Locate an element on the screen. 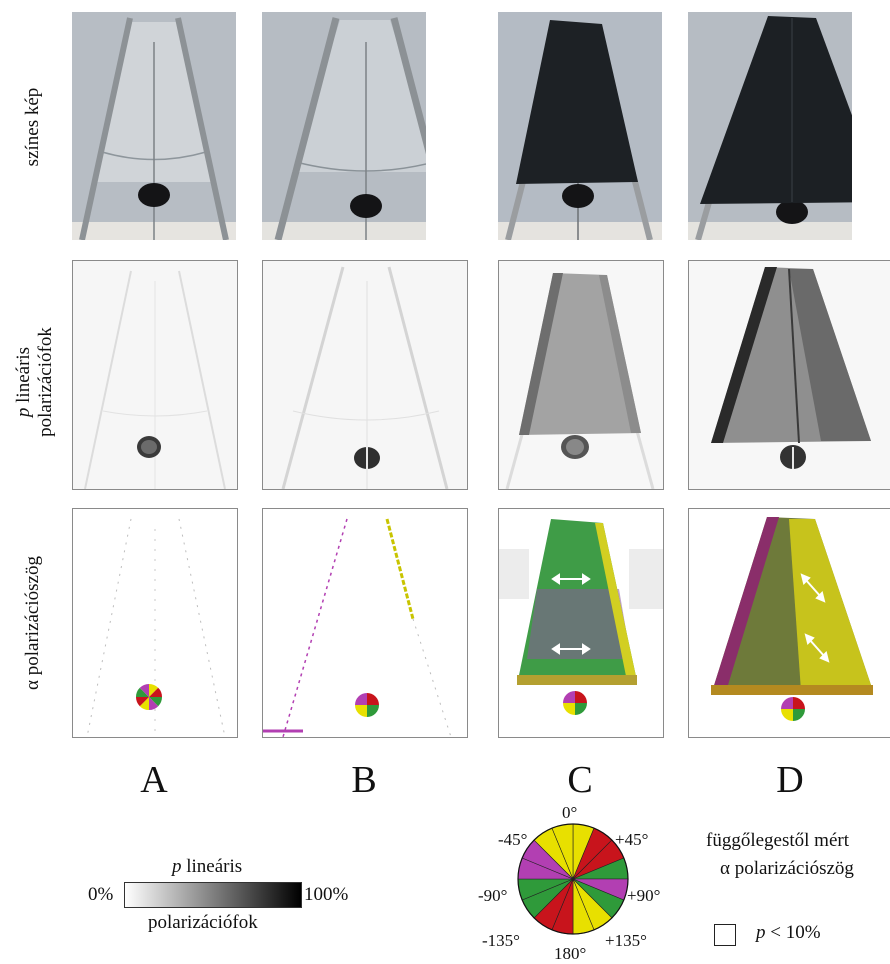 Image resolution: width=890 pixels, height=964 pixels. gray-scale-bottom-label: polarizációfok is located at coordinates (203, 922).